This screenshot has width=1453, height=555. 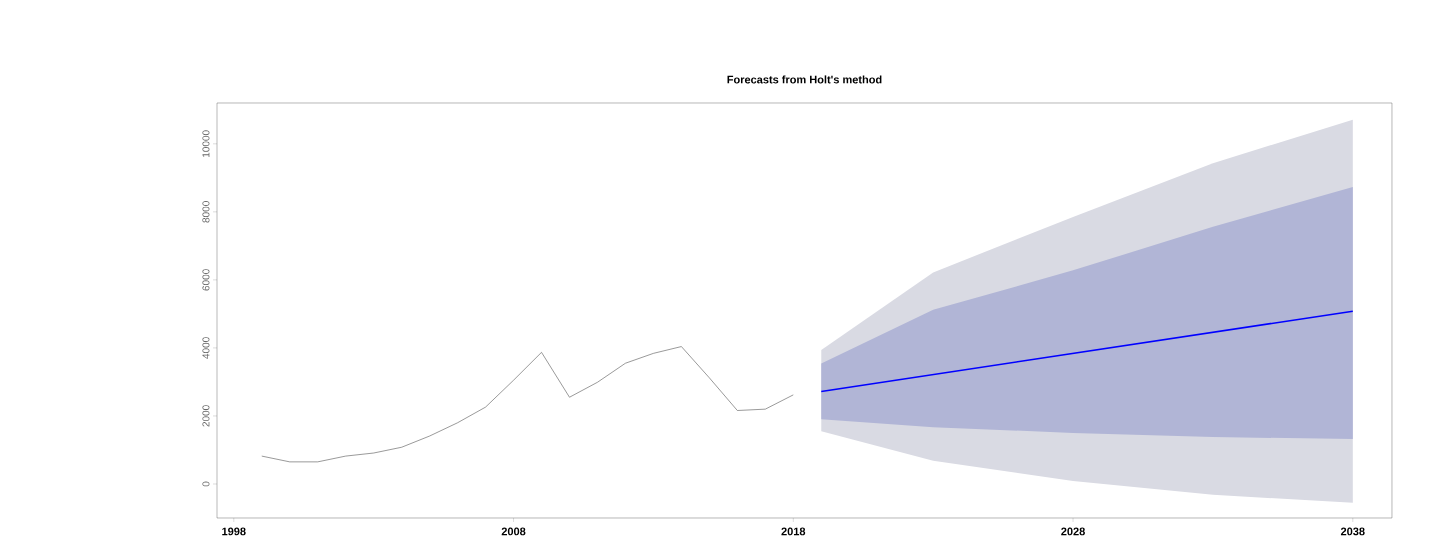 What do you see at coordinates (793, 531) in the screenshot?
I see `x-tick-label: 2018` at bounding box center [793, 531].